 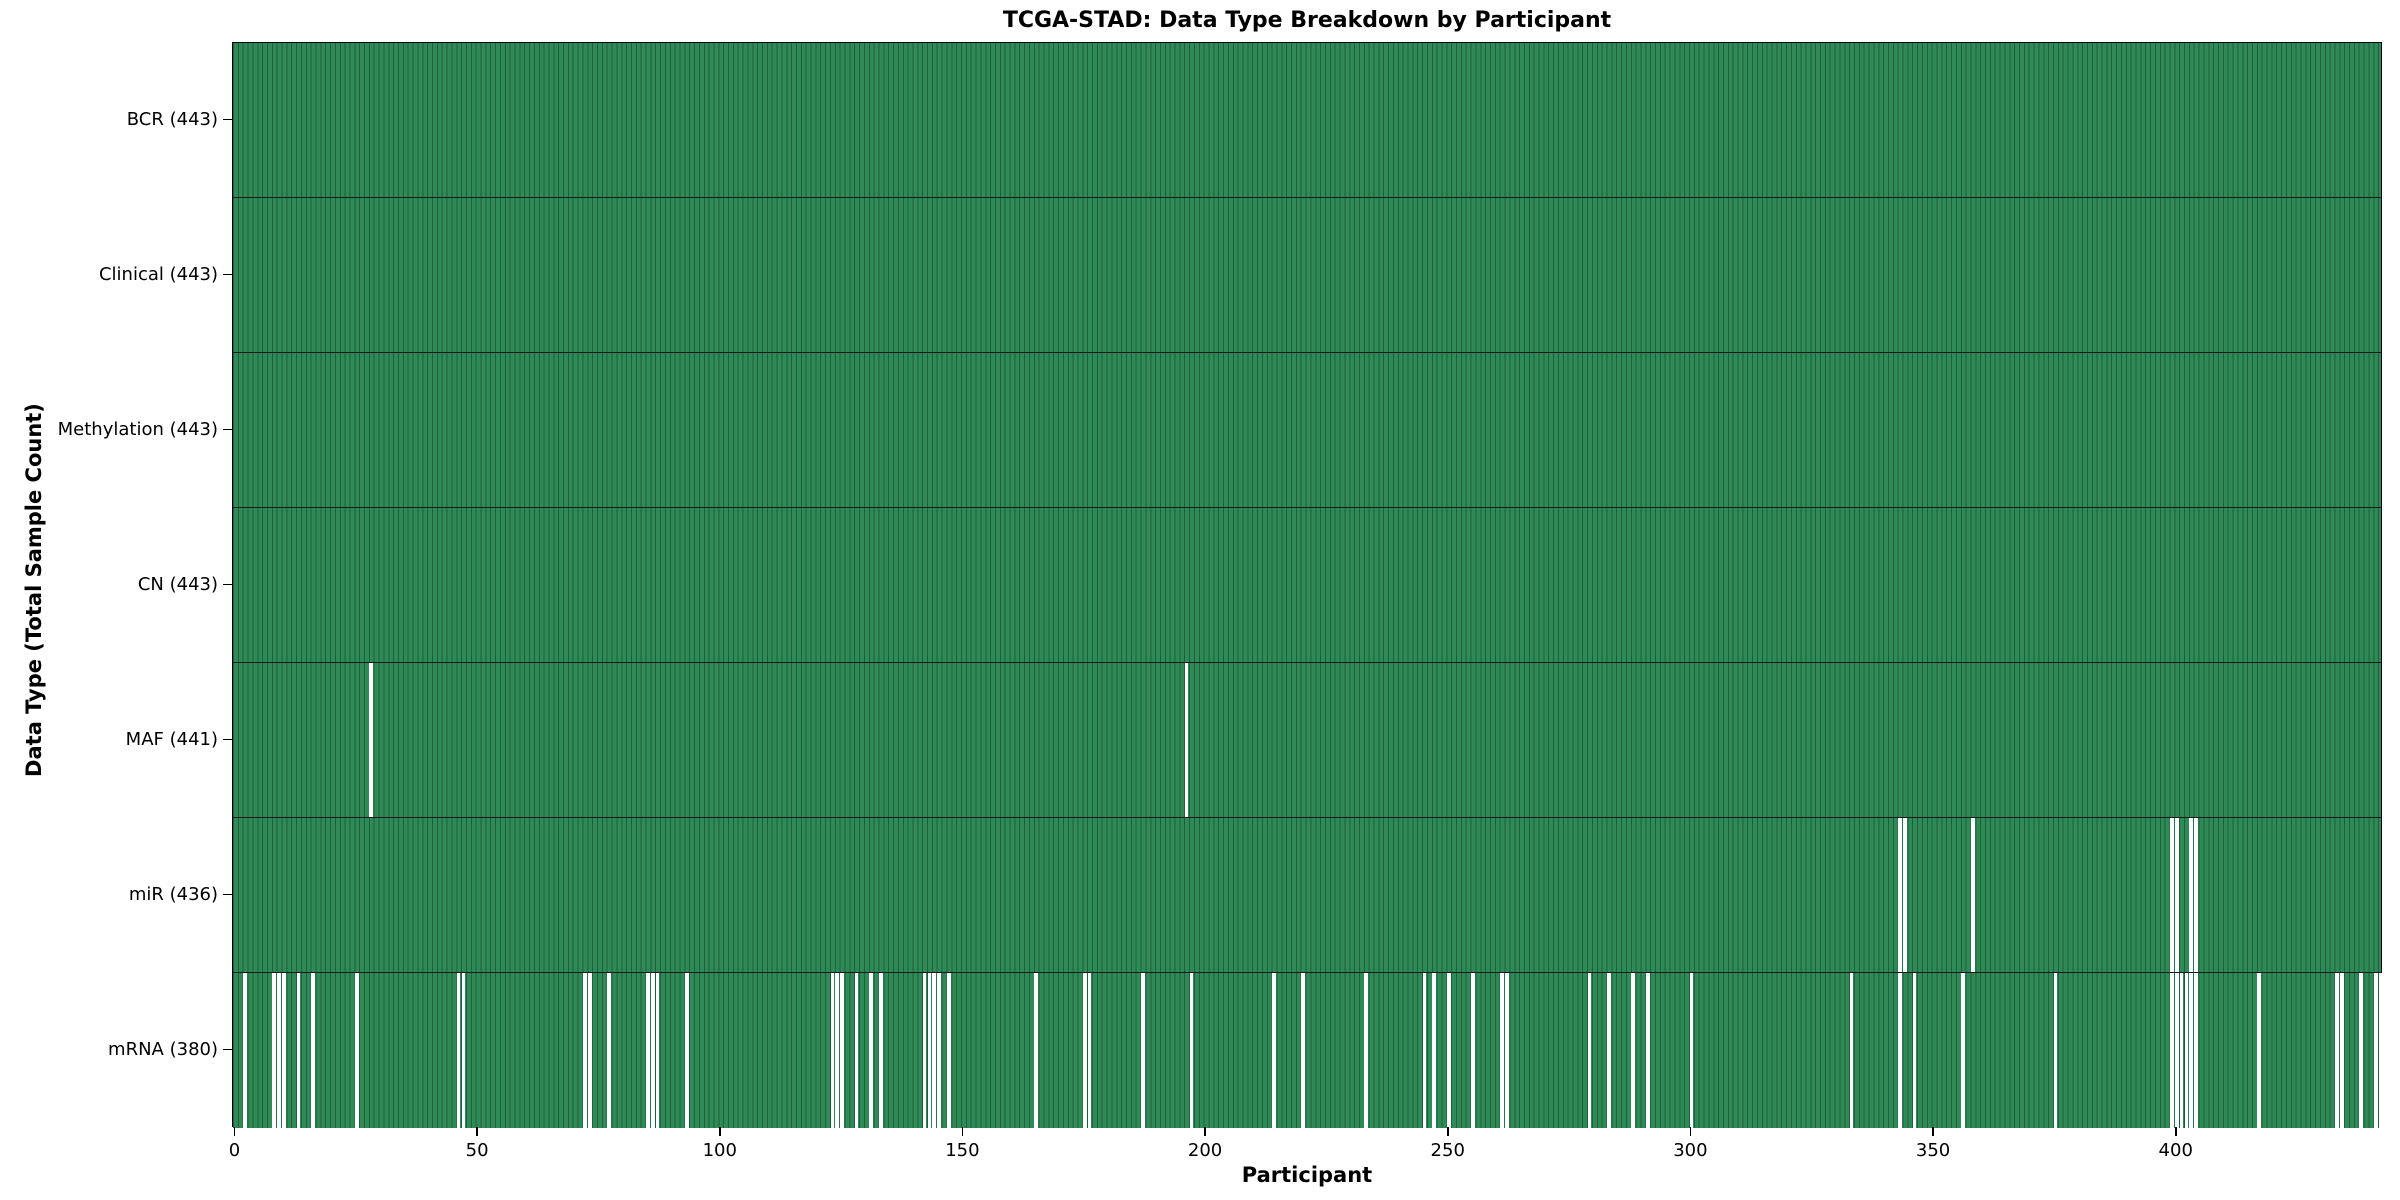 I want to click on y-tick-label-bcr: BCR (443), so click(x=172, y=119).